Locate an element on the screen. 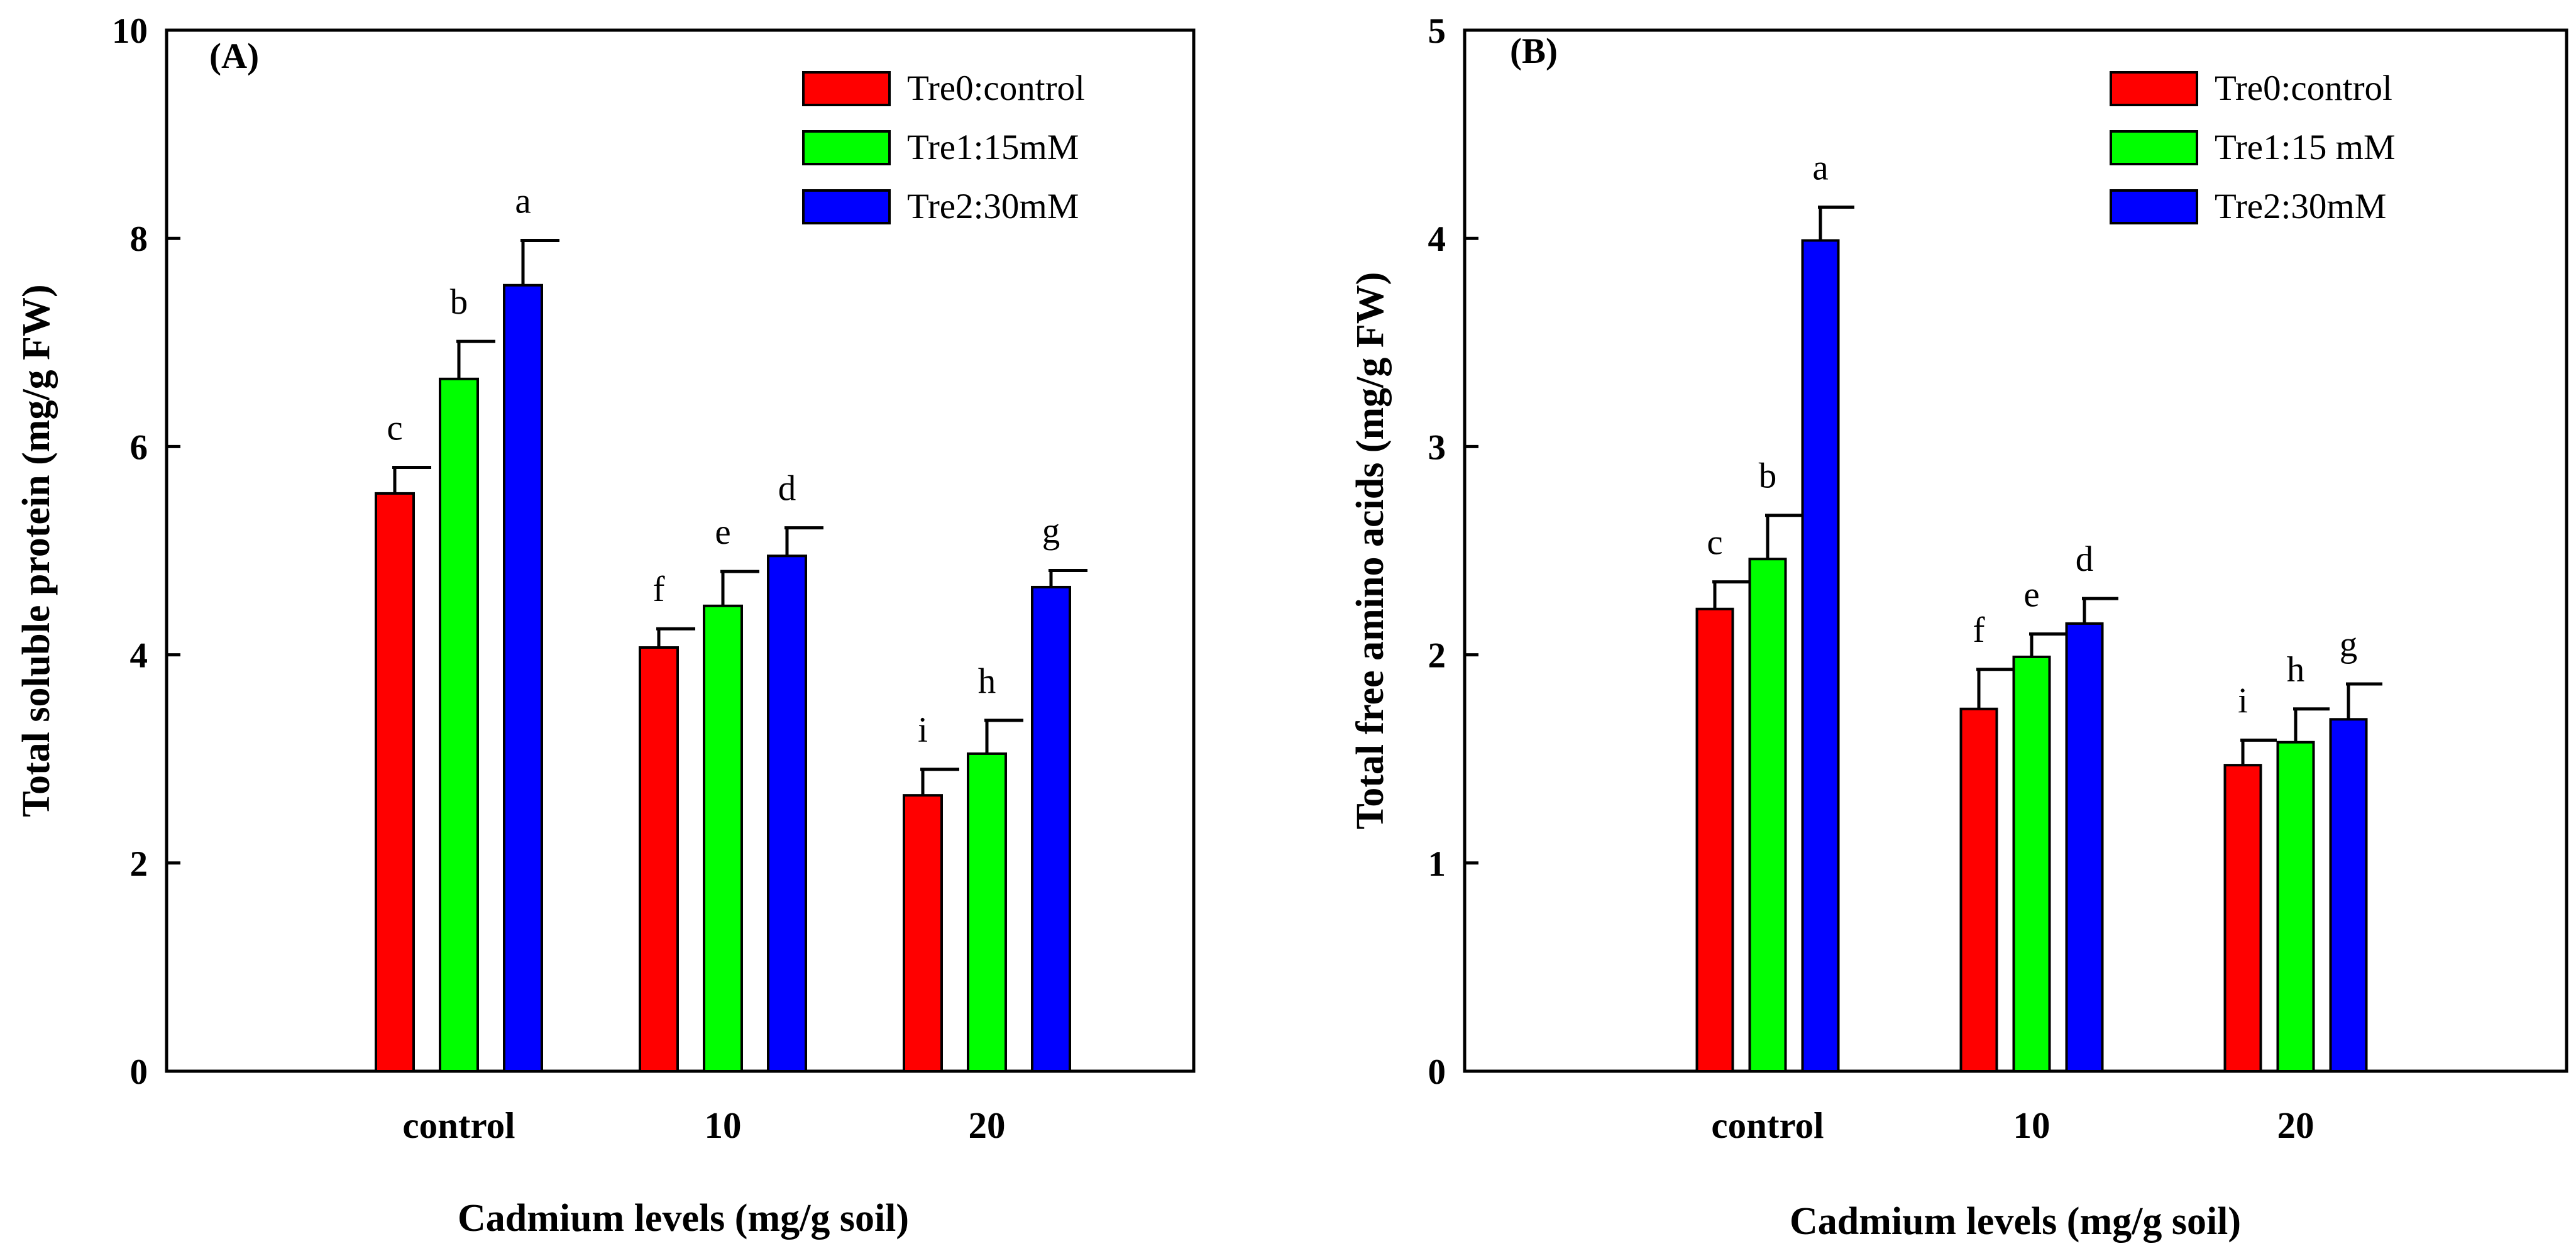 Image resolution: width=2576 pixels, height=1251 pixels. legend-label-1: Tre1:15 mM is located at coordinates (2305, 147).